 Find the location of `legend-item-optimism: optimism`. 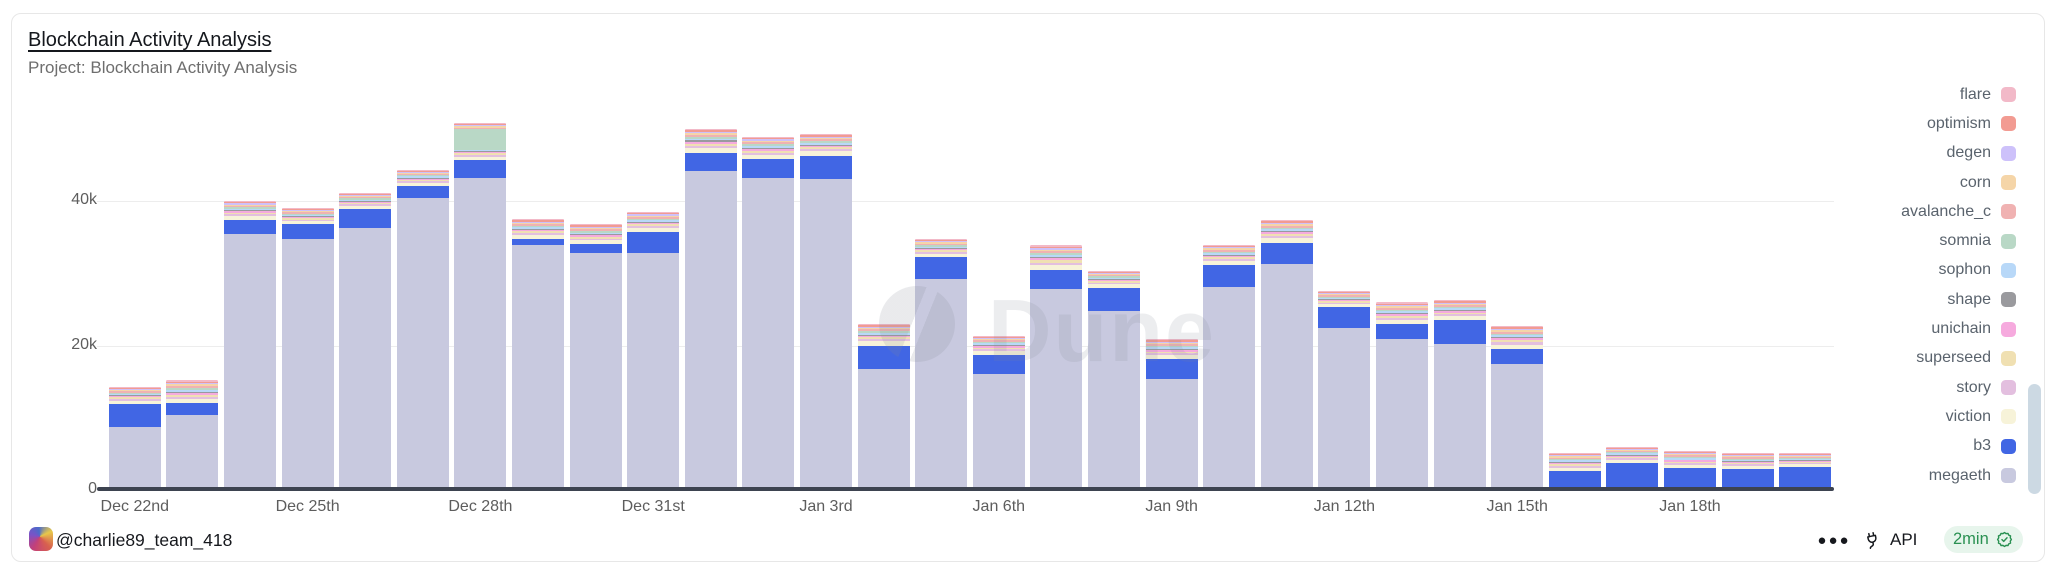

legend-item-optimism: optimism is located at coordinates (1958, 123).